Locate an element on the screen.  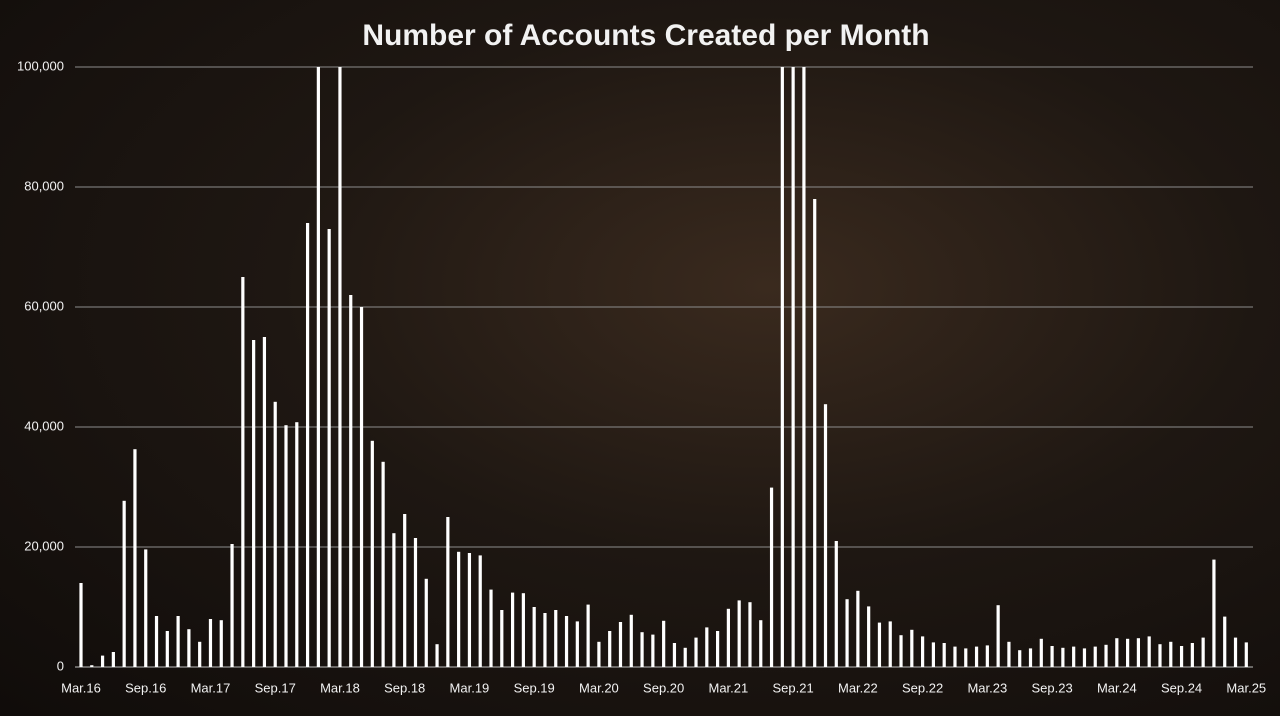
x-tick-label: Mar.23 is located at coordinates (987, 687).